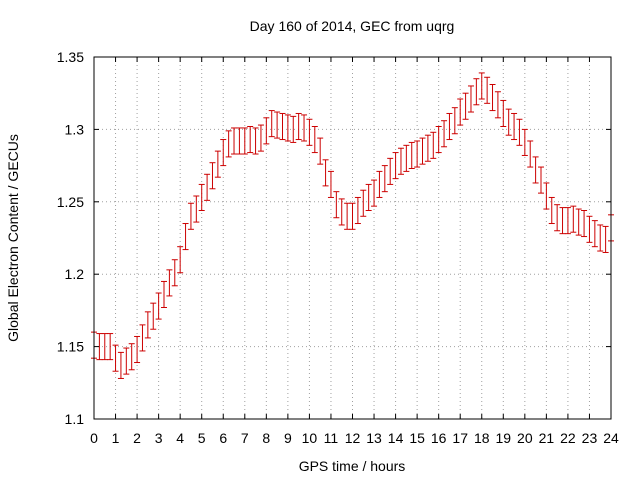 This screenshot has height=480, width=640. What do you see at coordinates (180, 438) in the screenshot?
I see `x-tick-label: 4` at bounding box center [180, 438].